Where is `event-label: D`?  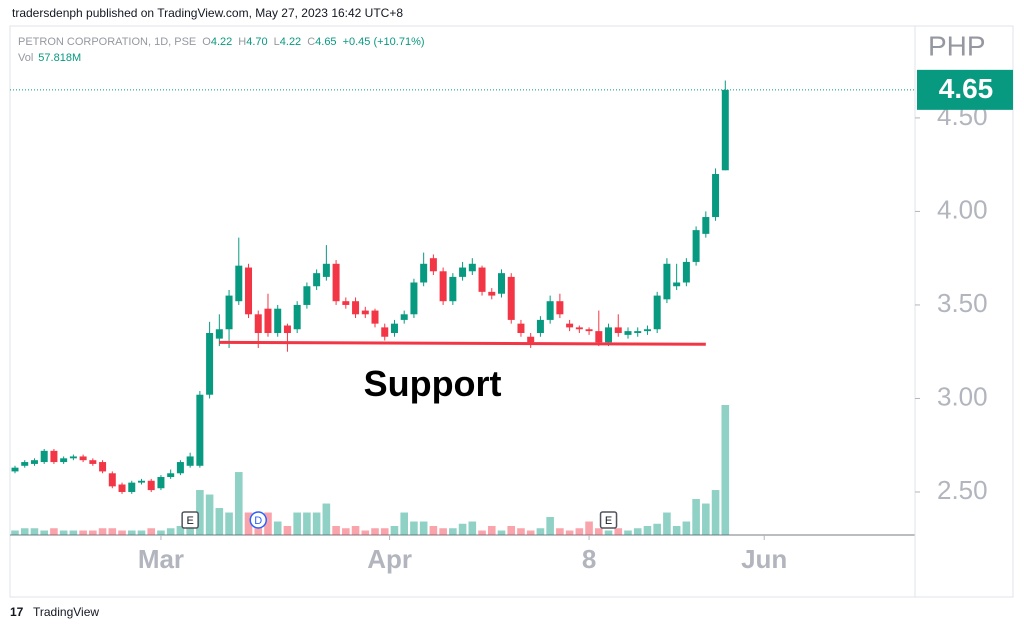 event-label: D is located at coordinates (258, 521).